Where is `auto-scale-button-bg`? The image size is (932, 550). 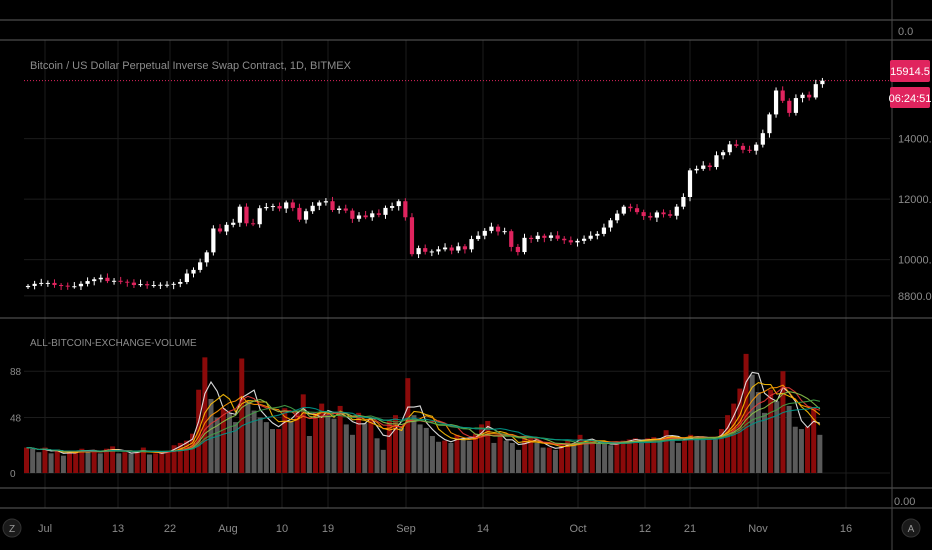
auto-scale-button-bg is located at coordinates (911, 528).